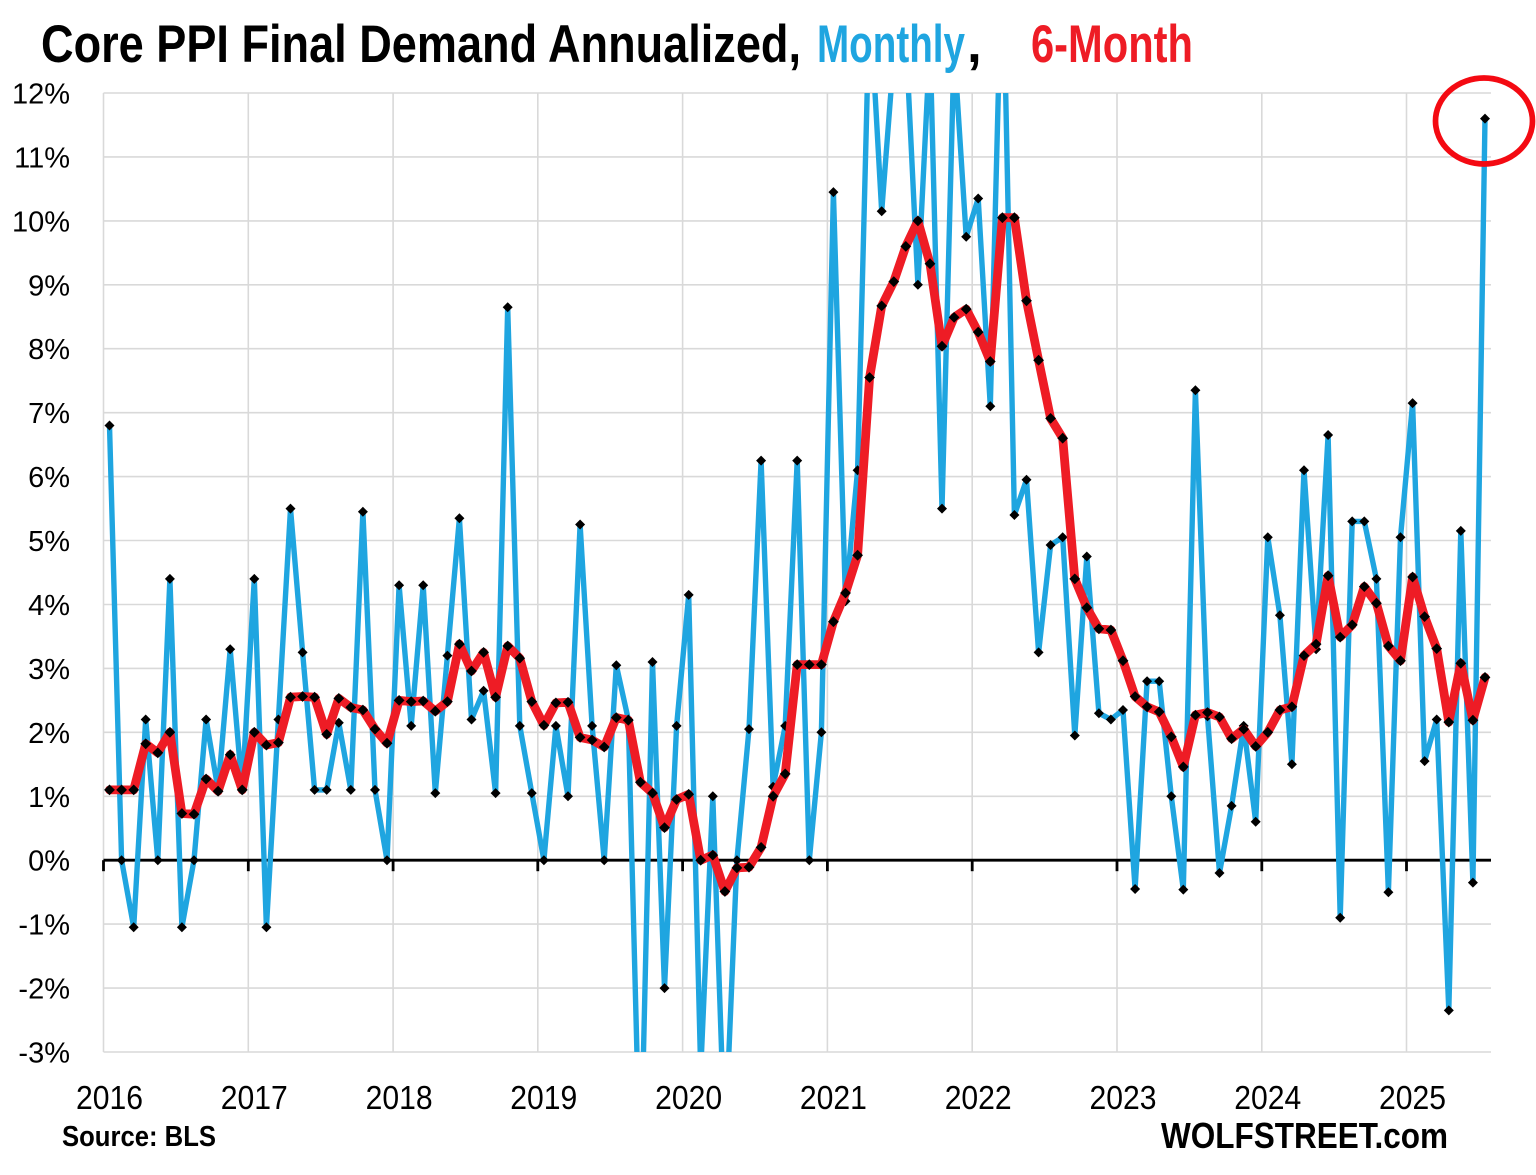 The height and width of the screenshot is (1175, 1536). Describe the element at coordinates (688, 1097) in the screenshot. I see `svg-text: 2020` at that location.